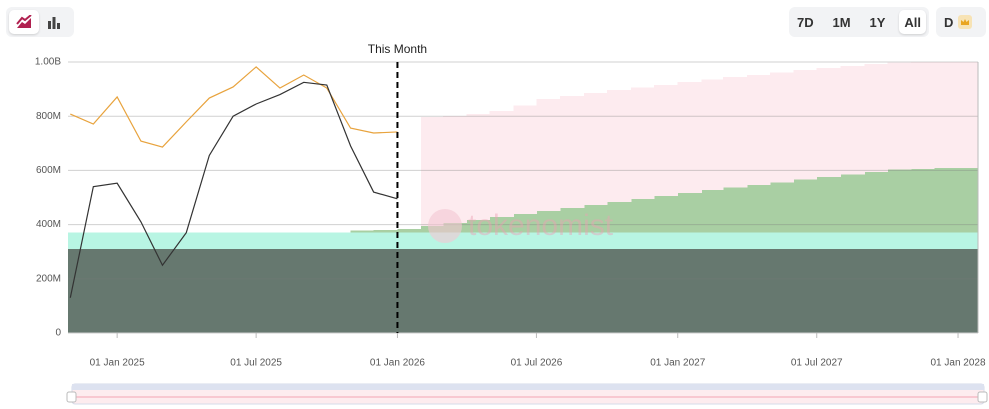 The height and width of the screenshot is (409, 989). What do you see at coordinates (397, 363) in the screenshot?
I see `x-tick-label: 01 Jan 2026` at bounding box center [397, 363].